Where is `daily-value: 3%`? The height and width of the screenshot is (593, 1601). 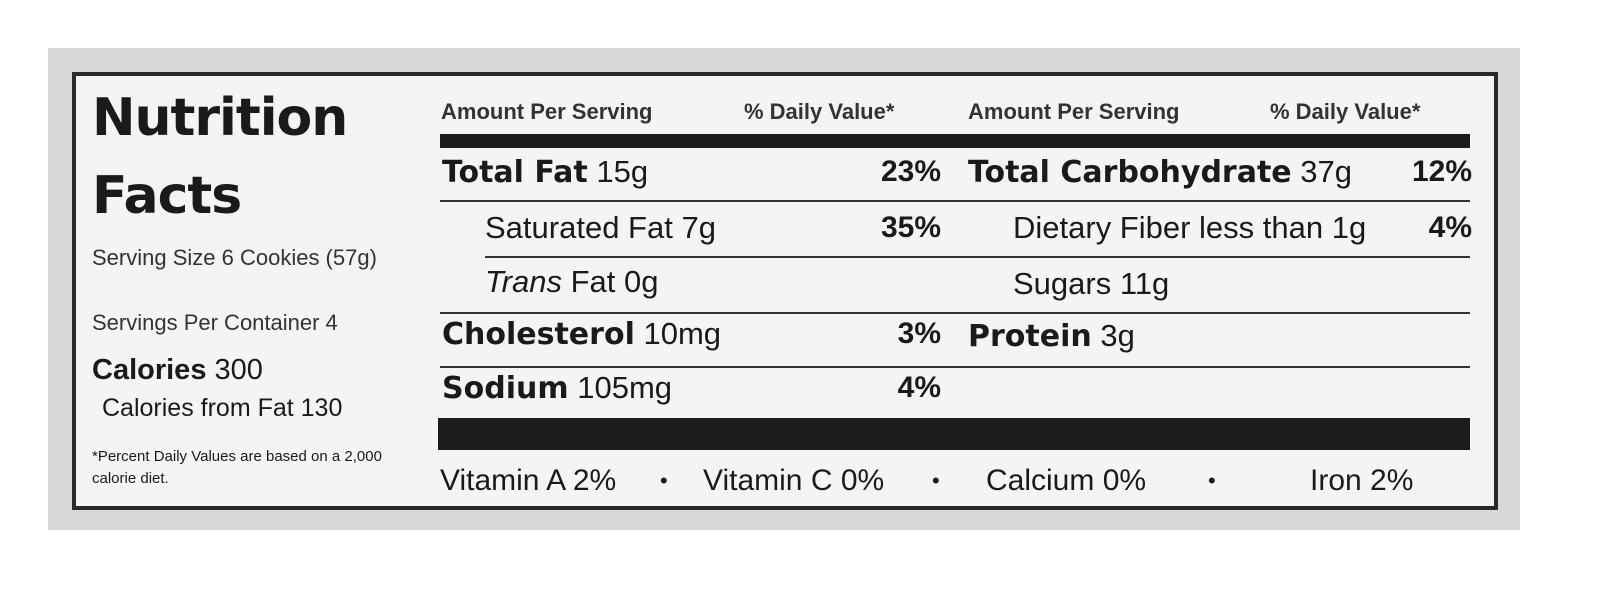 daily-value: 3% is located at coordinates (919, 333).